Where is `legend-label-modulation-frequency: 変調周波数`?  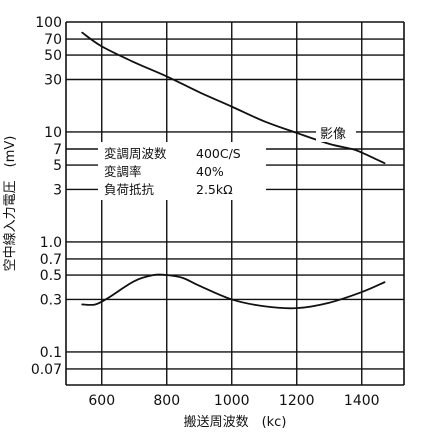 legend-label-modulation-frequency: 変調周波数 is located at coordinates (135, 153).